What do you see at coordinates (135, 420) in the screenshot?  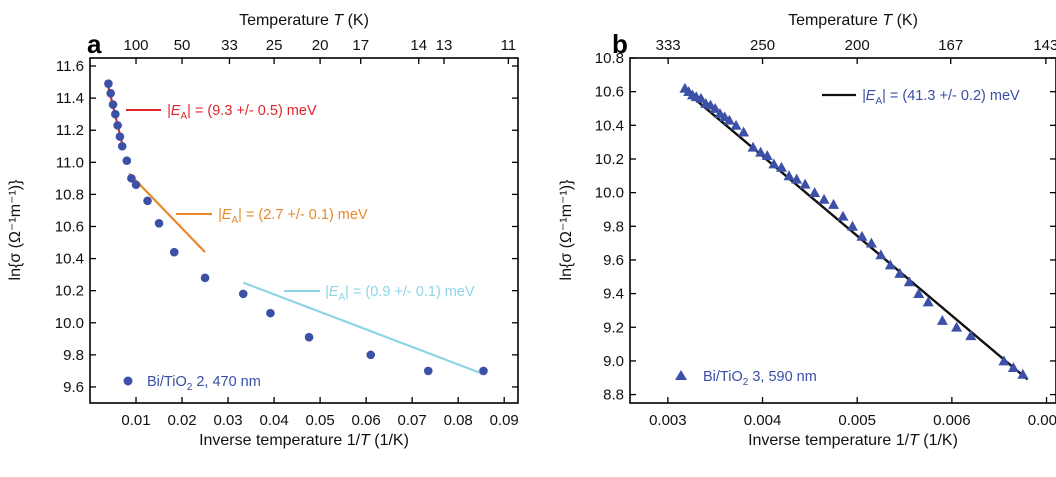 I see `x-tick-label: 0.01` at bounding box center [135, 420].